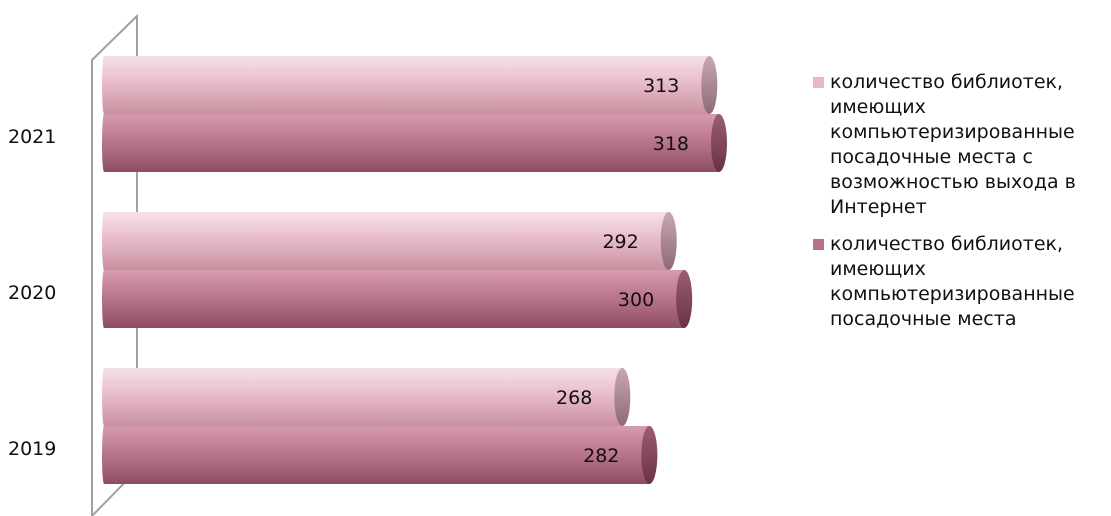 The height and width of the screenshot is (516, 1111). Describe the element at coordinates (668, 241) in the screenshot. I see `bar-internet-2020-cap` at that location.